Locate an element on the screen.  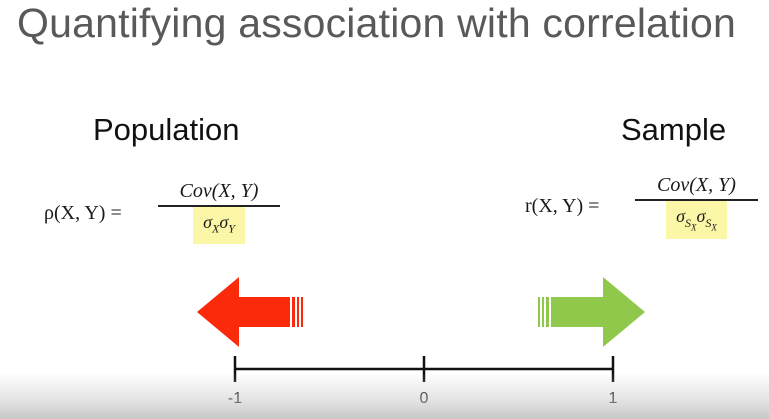
population-heading: Population is located at coordinates (166, 129).